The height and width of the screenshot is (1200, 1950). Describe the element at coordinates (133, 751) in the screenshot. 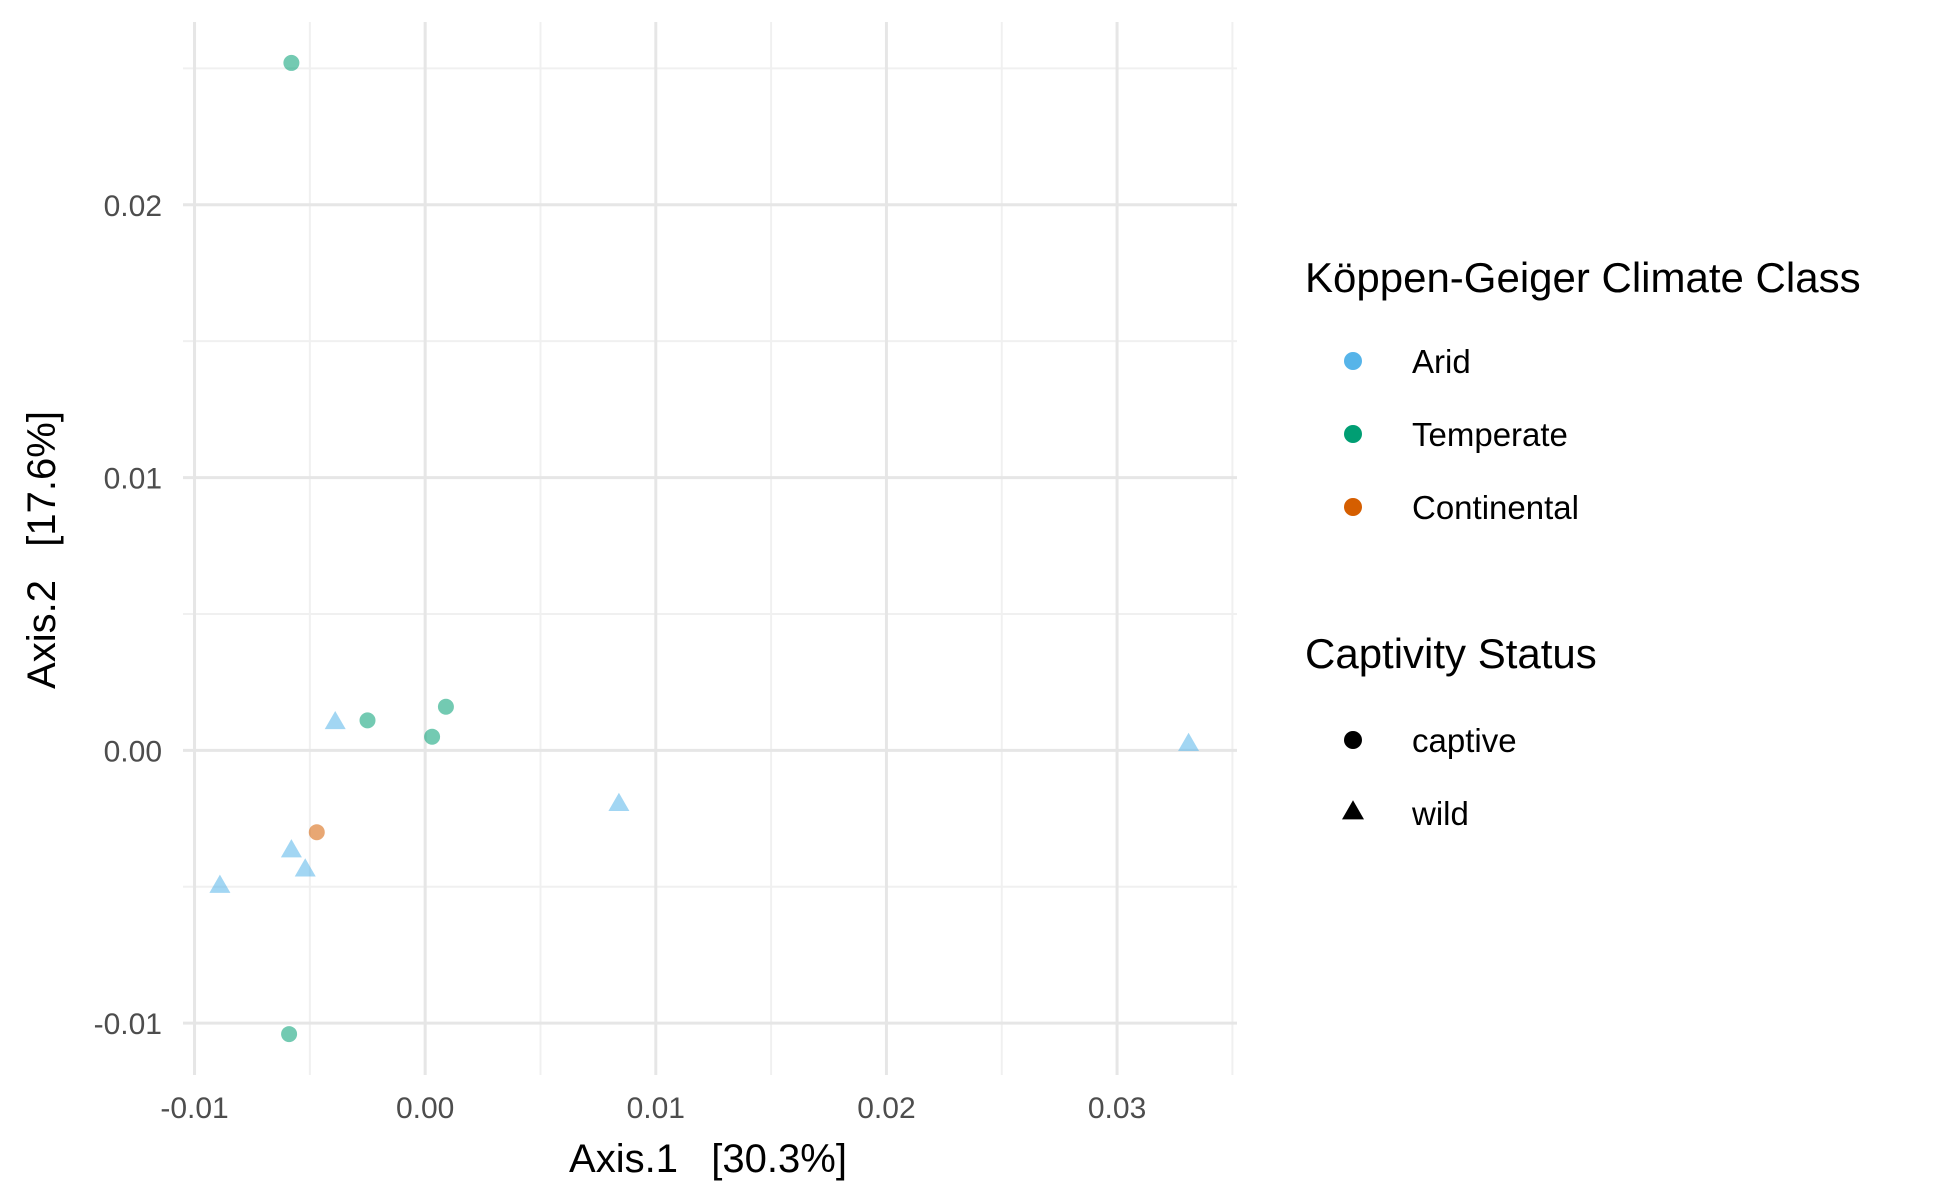

I see `y-tick-label: 0.00` at that location.